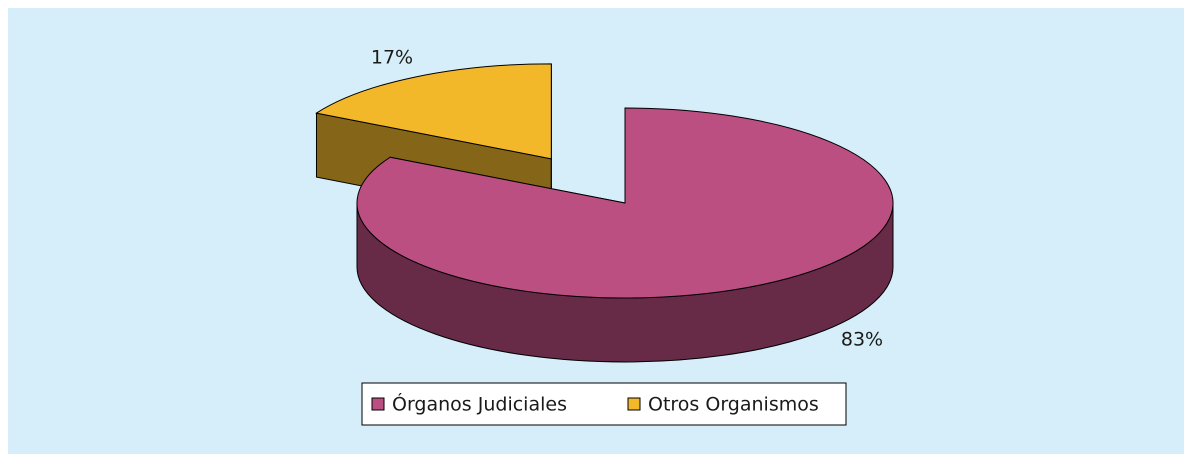 Image resolution: width=1192 pixels, height=466 pixels. What do you see at coordinates (433, 111) in the screenshot?
I see `slice` at bounding box center [433, 111].